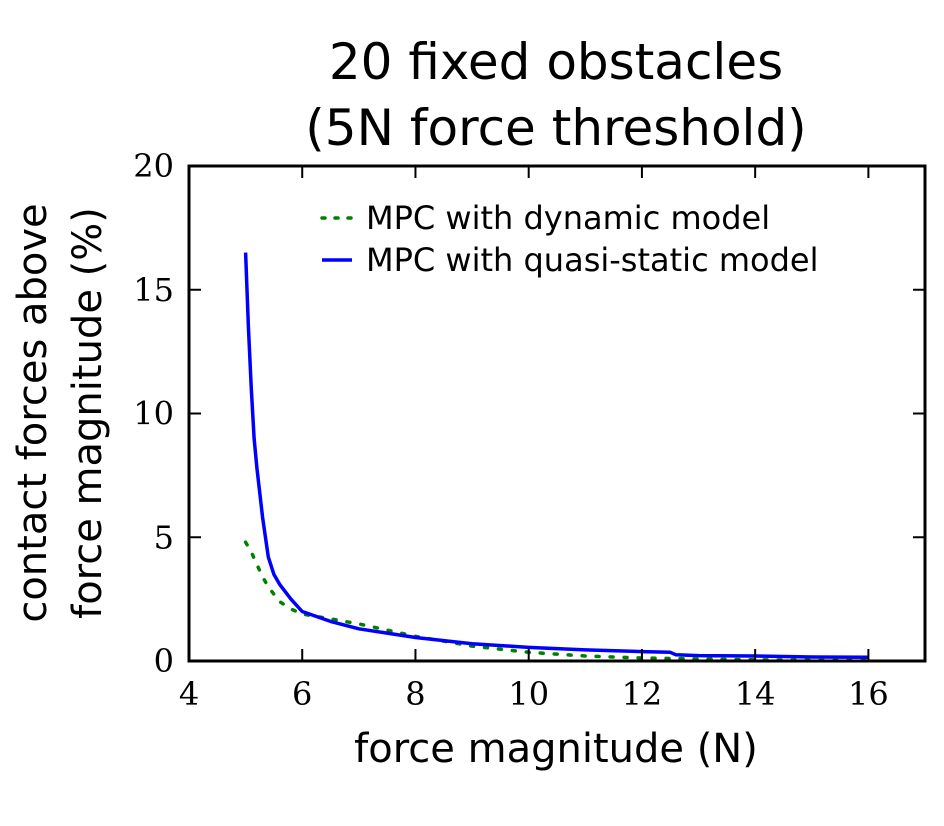  What do you see at coordinates (528, 694) in the screenshot?
I see `x-tick-label: 10` at bounding box center [528, 694].